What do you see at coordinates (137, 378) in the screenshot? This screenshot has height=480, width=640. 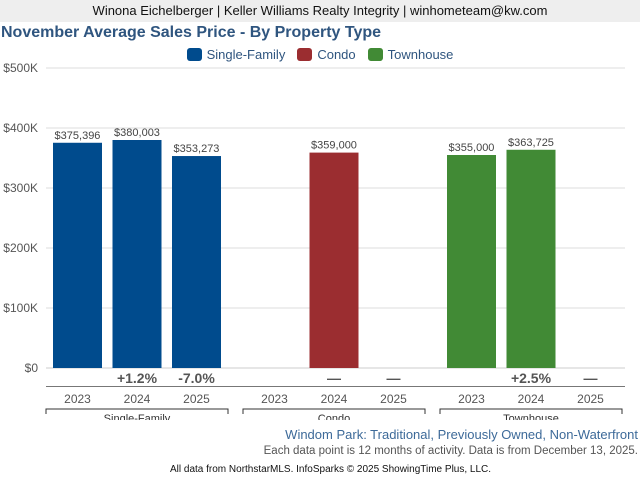 I see `change-label: +1.2%` at bounding box center [137, 378].